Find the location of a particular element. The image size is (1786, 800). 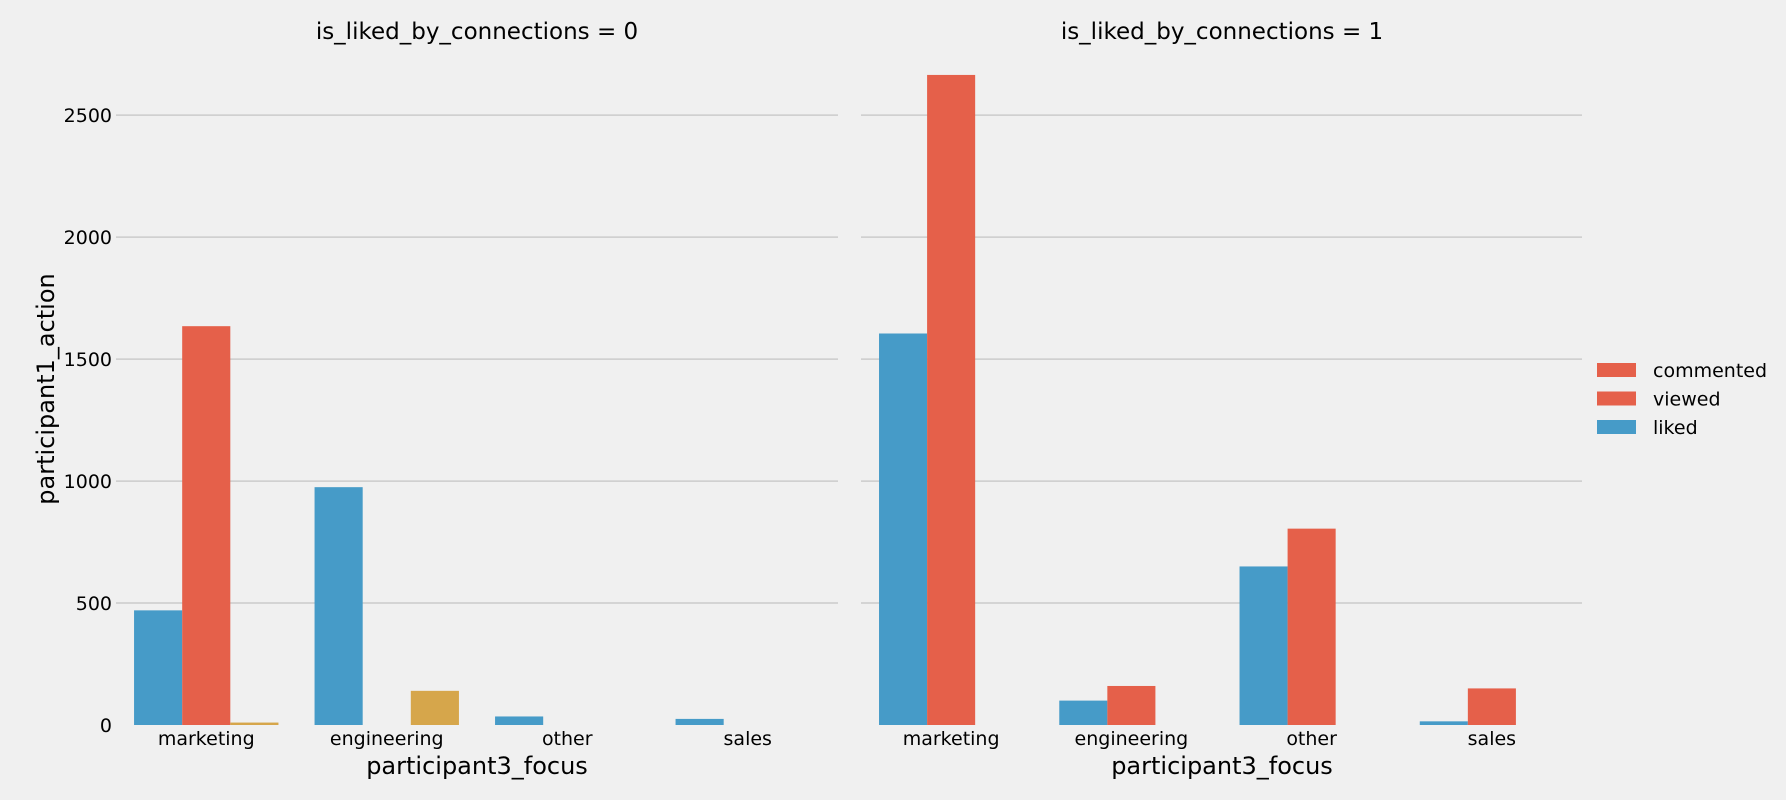

y-tick-label: 2000 is located at coordinates (88, 238).